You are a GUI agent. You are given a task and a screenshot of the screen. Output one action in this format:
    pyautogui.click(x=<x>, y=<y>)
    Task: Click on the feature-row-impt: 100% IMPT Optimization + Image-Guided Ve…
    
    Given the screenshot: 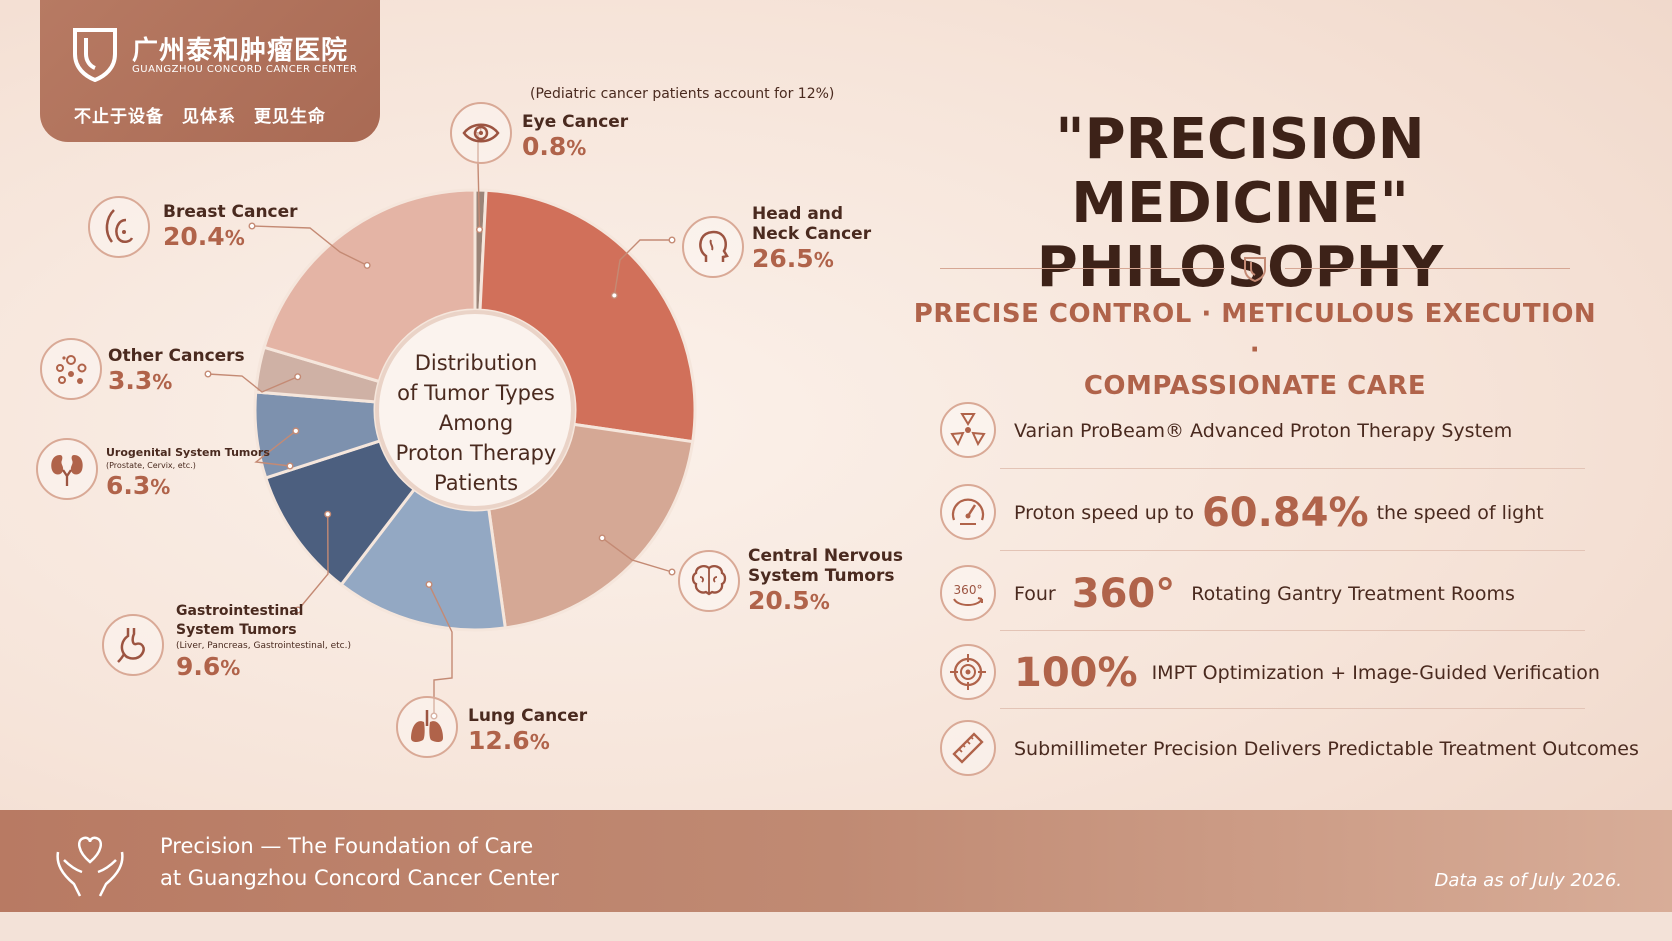 What is the action you would take?
    pyautogui.click(x=1270, y=673)
    